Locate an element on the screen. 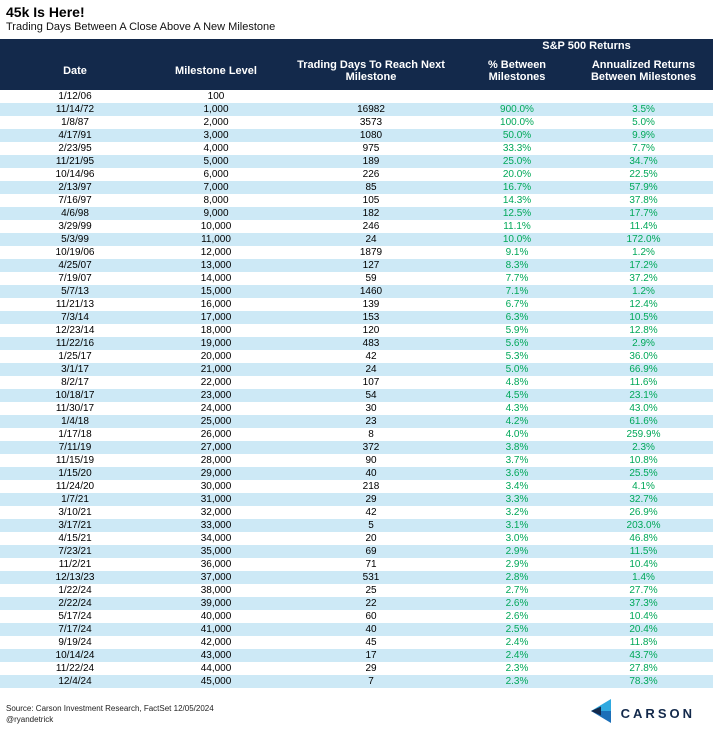  table-row: 1/7/21 31,000 29 3.3% 32.7% is located at coordinates (356, 499).